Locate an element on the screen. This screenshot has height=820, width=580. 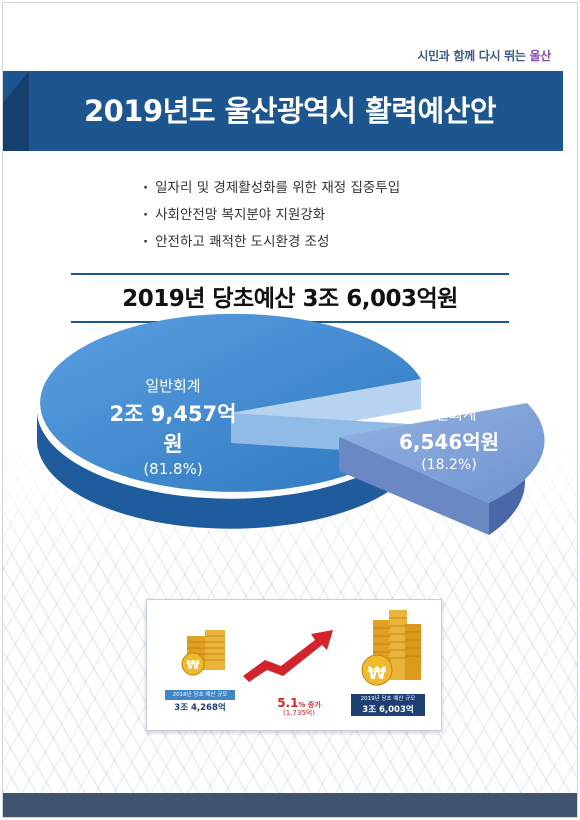
bullet-item: 안전하고 쾌적한 도시환경 조성 is located at coordinates (271, 244).